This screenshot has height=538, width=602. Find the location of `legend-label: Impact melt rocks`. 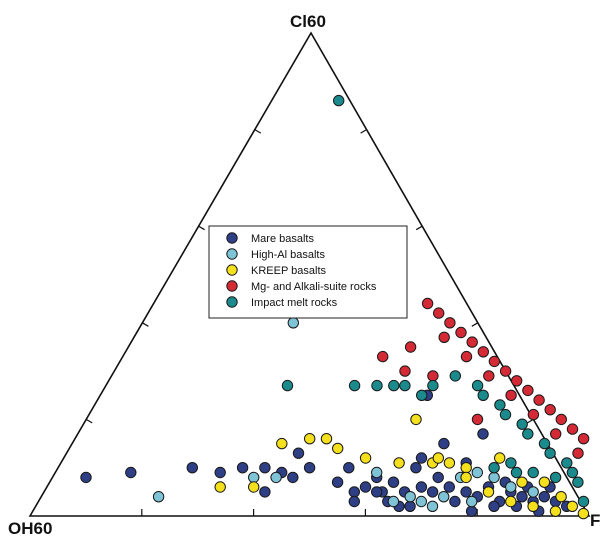

legend-label: Impact melt rocks is located at coordinates (294, 303).